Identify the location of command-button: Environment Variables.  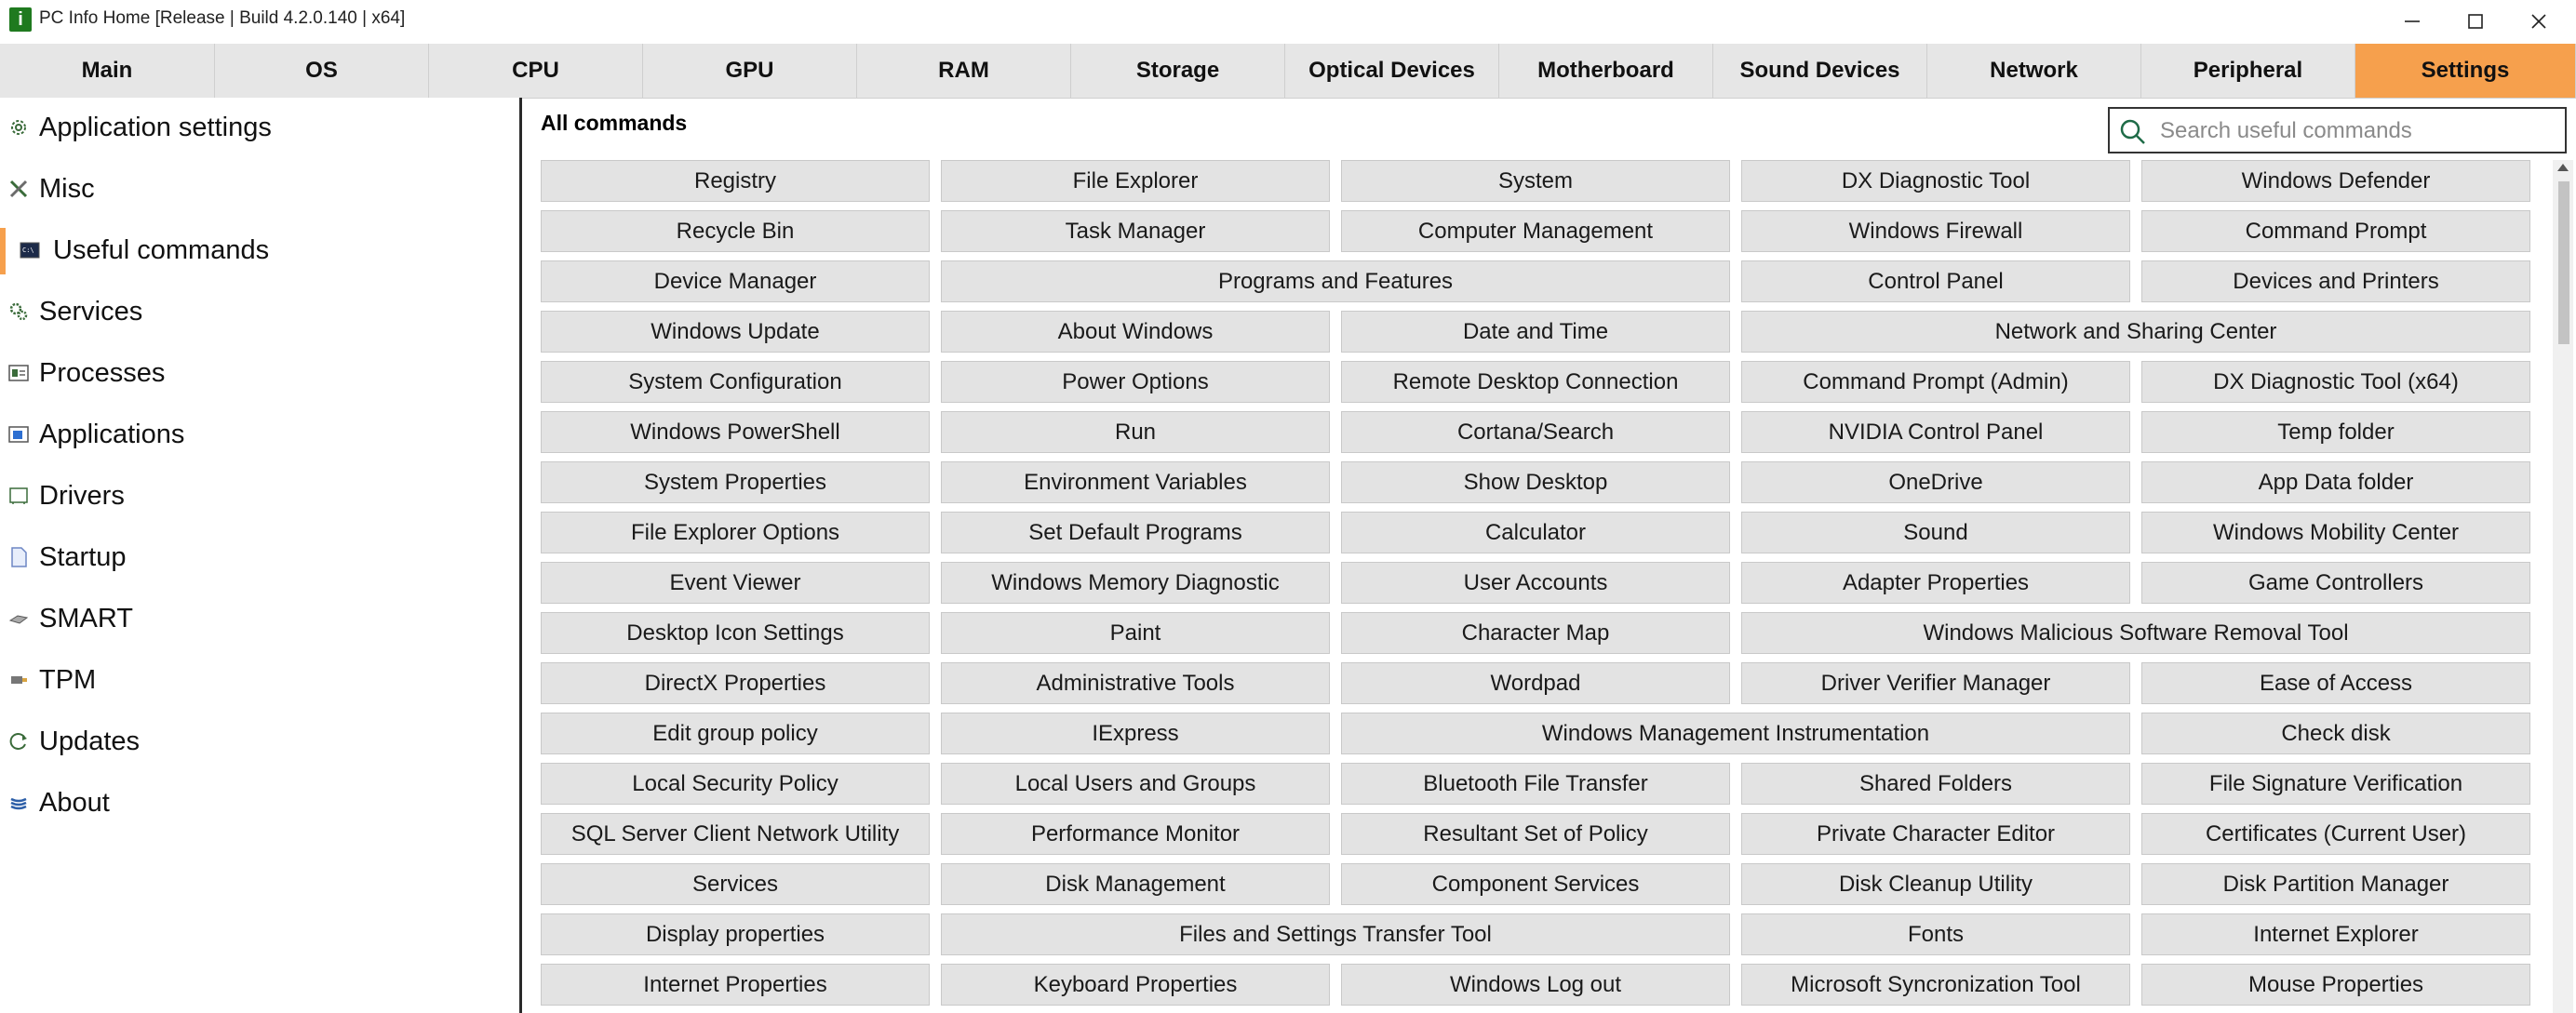
(1135, 482).